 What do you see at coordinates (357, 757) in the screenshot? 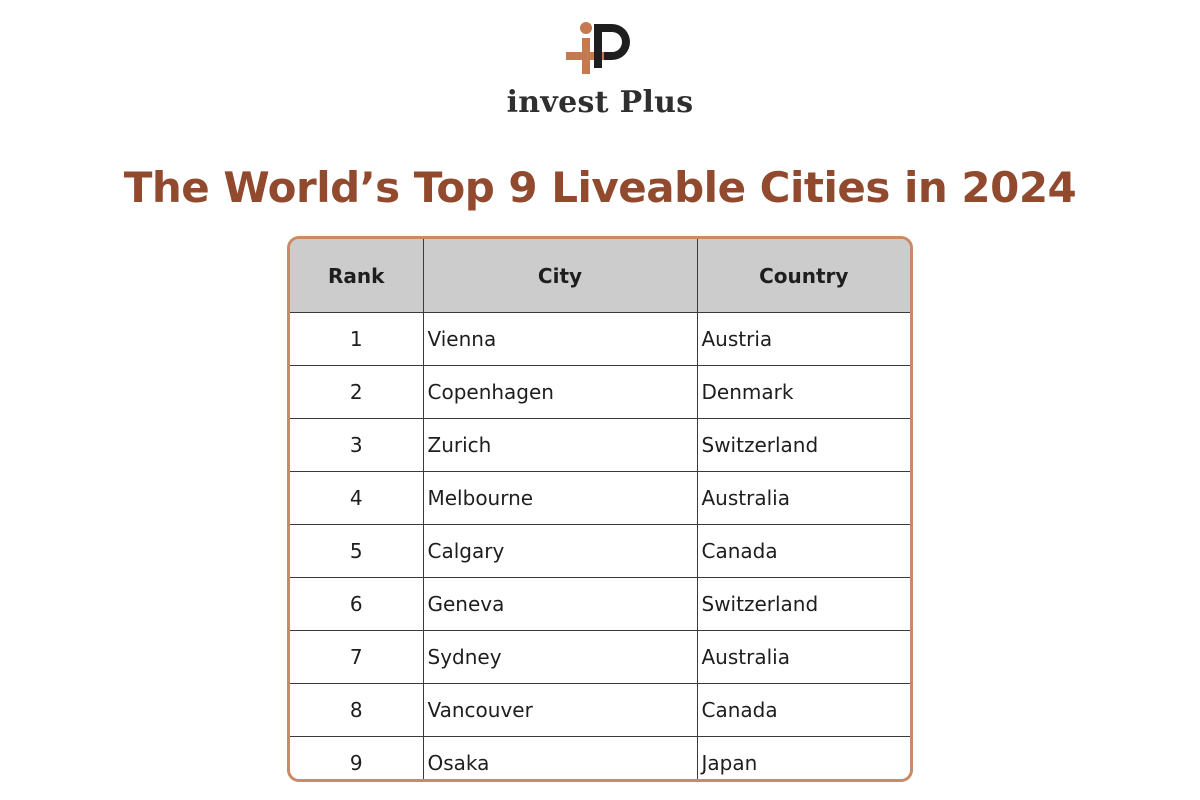
I see `rank-cell: 9` at bounding box center [357, 757].